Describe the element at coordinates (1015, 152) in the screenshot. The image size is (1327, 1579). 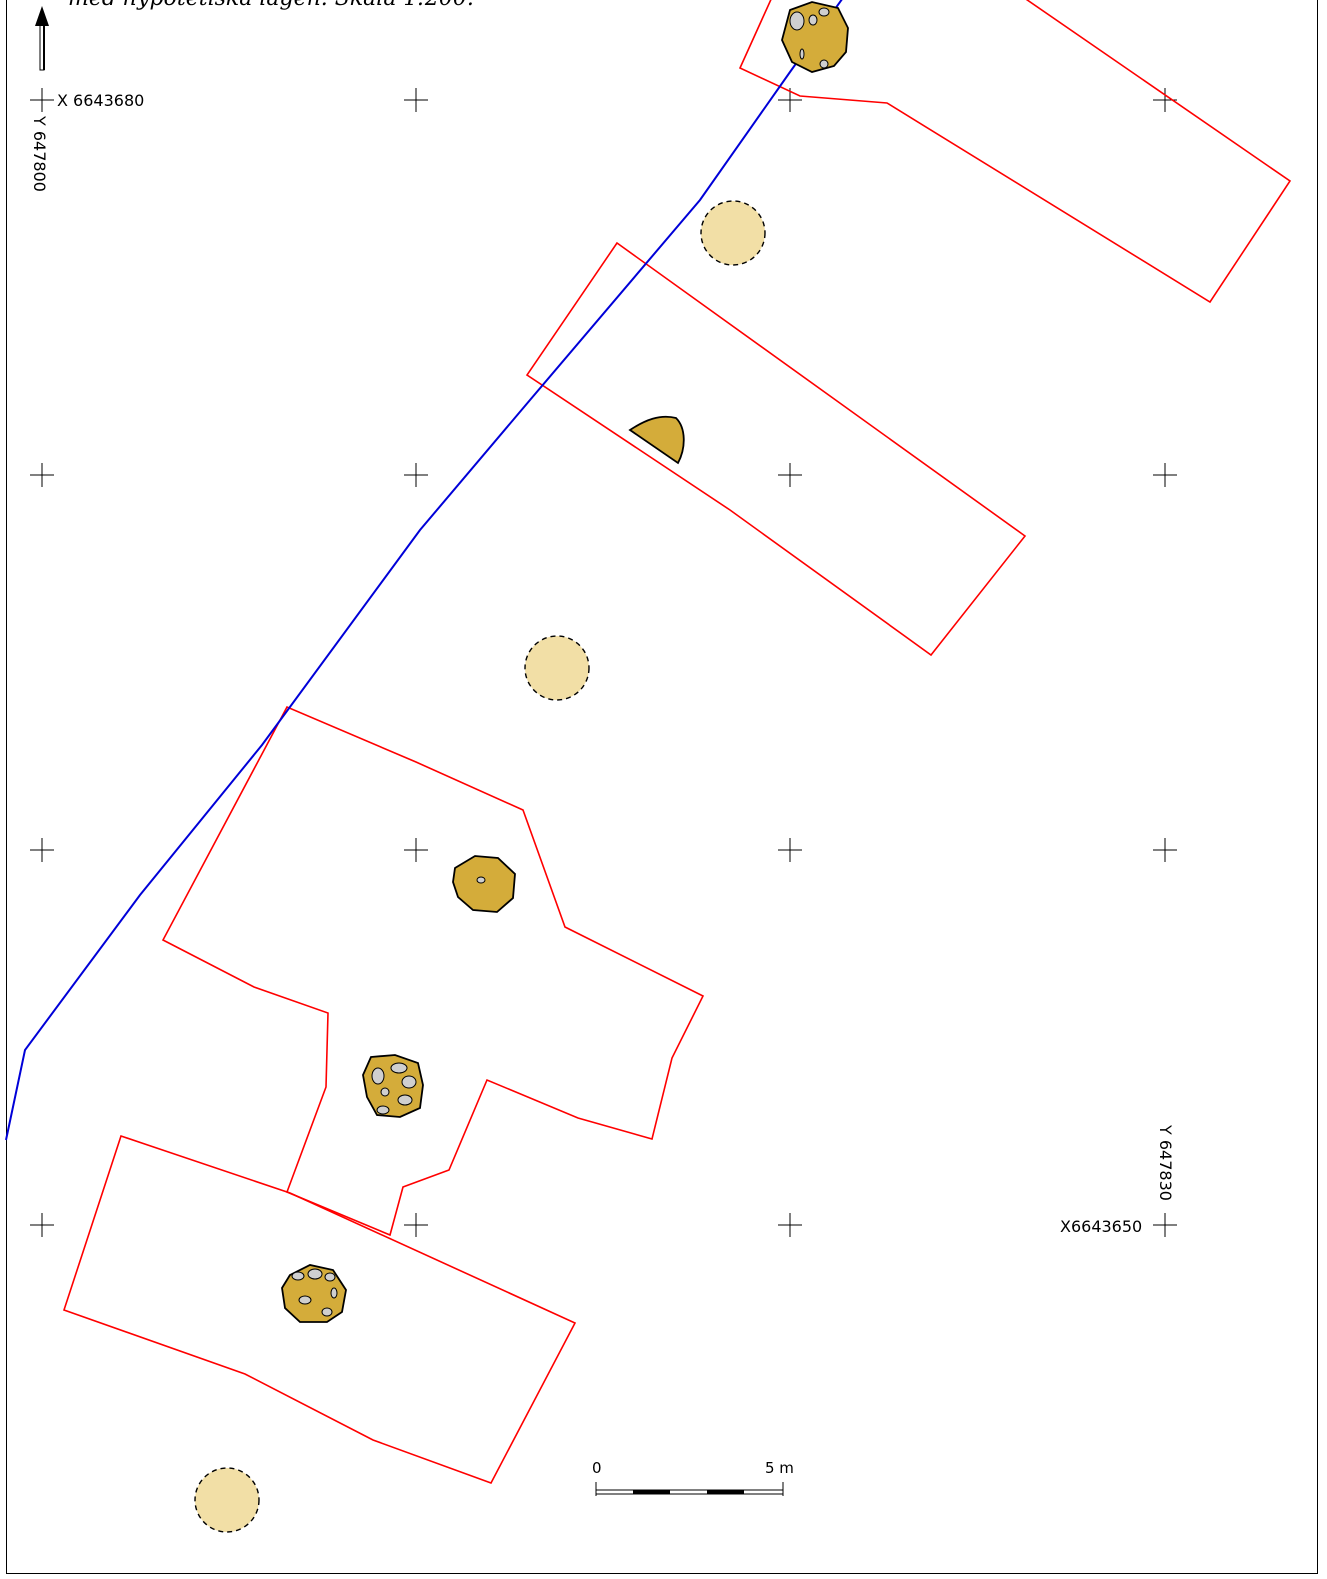
I see `trench-north` at that location.